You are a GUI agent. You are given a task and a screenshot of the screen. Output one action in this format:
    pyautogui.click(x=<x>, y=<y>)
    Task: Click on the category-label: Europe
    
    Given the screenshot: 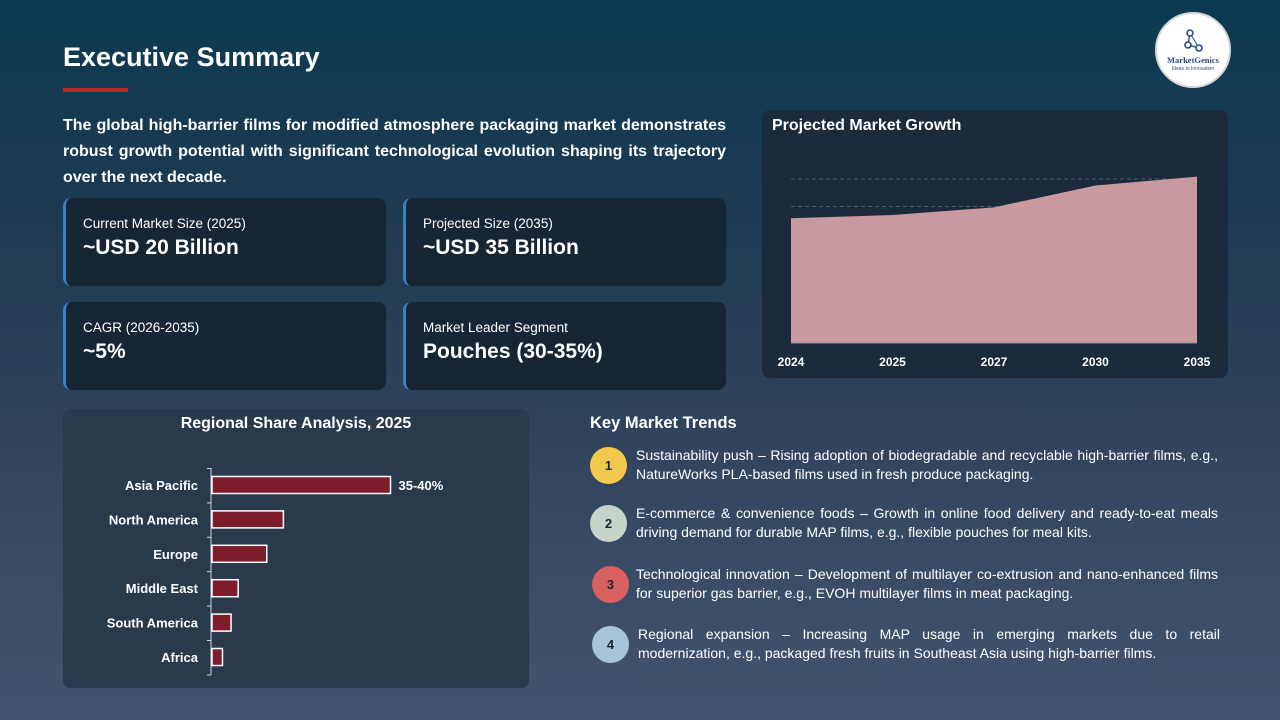 What is the action you would take?
    pyautogui.click(x=175, y=554)
    